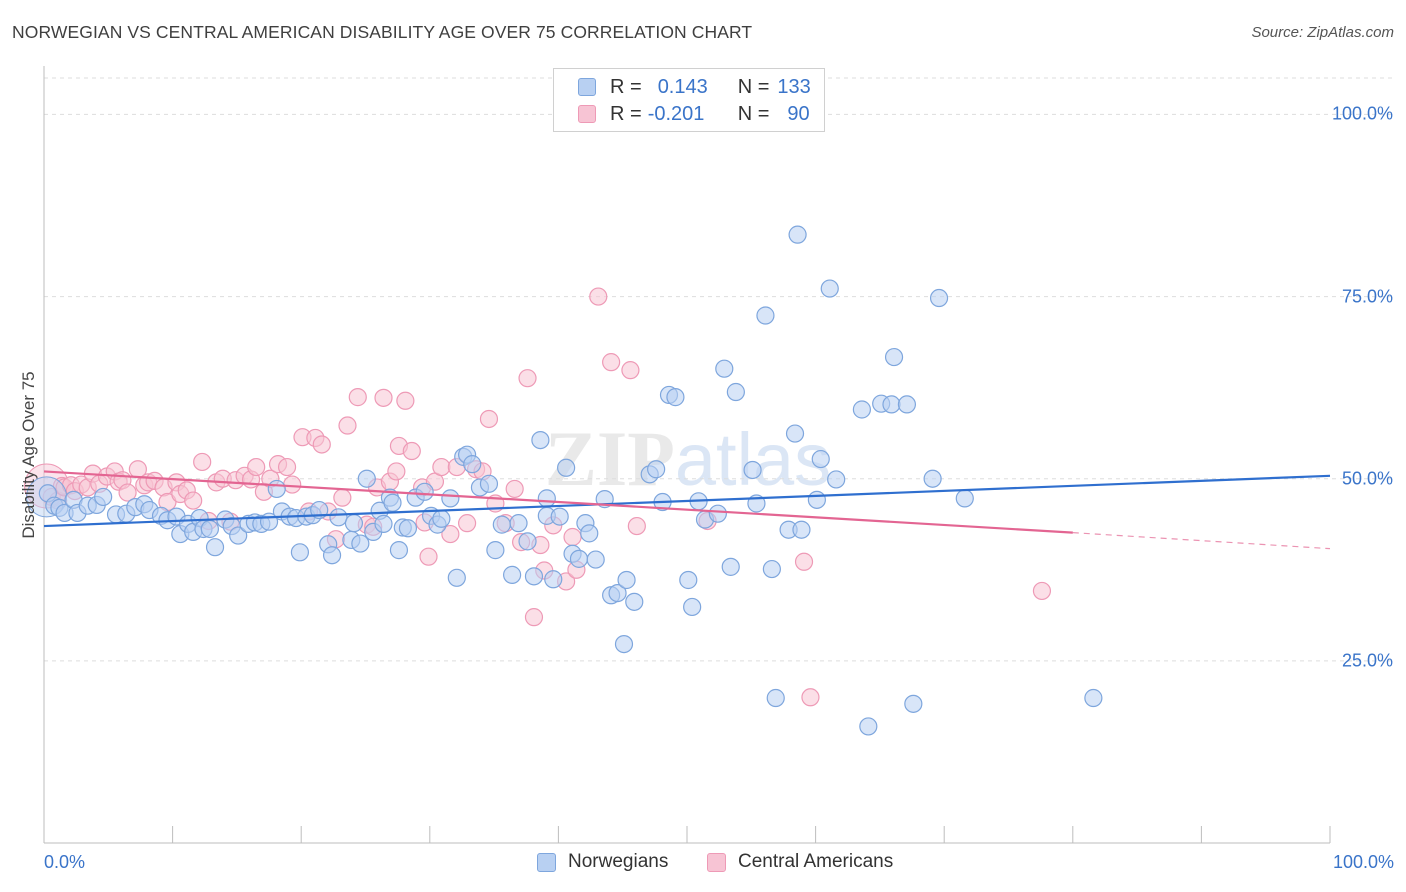 This screenshot has height=892, width=1406. I want to click on y-tick-label: 100.0%, so click(1362, 113).